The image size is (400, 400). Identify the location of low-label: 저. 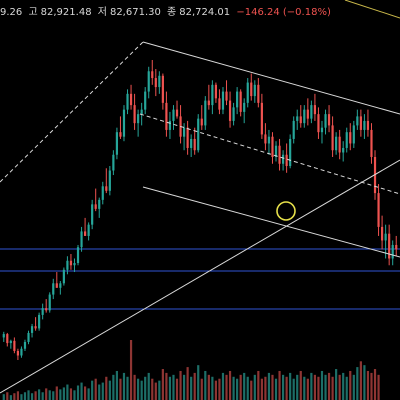
(102, 12).